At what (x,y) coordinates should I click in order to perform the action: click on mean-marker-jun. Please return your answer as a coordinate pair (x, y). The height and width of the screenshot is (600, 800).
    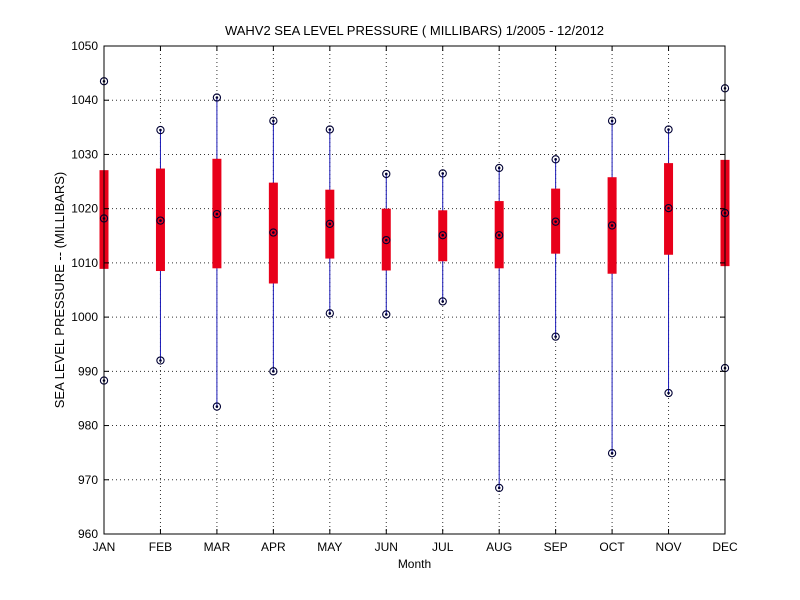
    Looking at the image, I should click on (386, 240).